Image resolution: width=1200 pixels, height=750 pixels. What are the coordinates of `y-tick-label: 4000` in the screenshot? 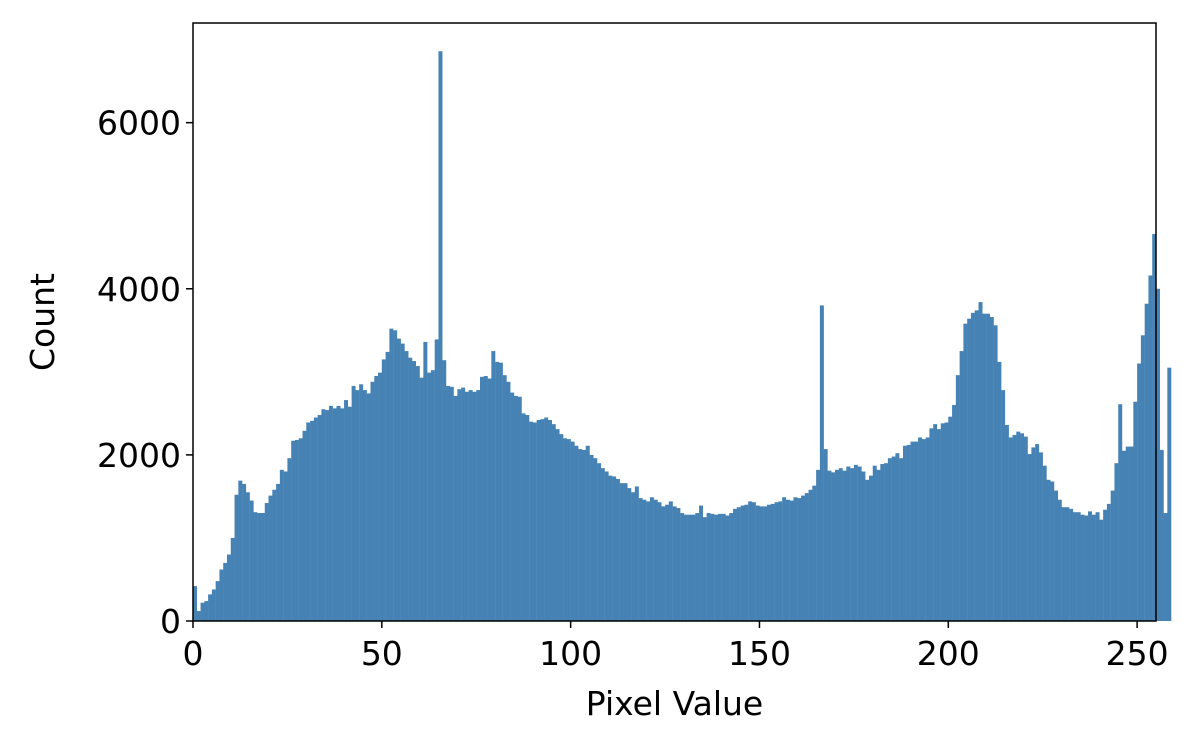 It's located at (139, 289).